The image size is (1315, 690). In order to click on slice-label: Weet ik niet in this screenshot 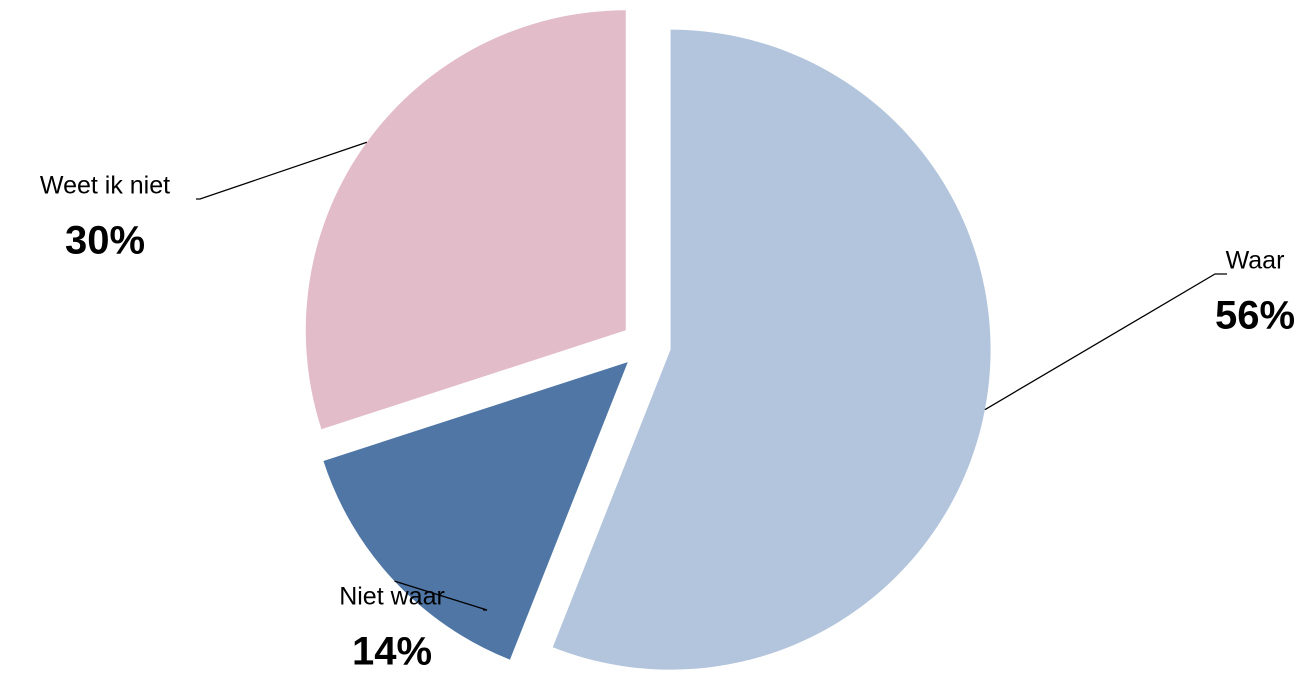, I will do `click(105, 186)`.